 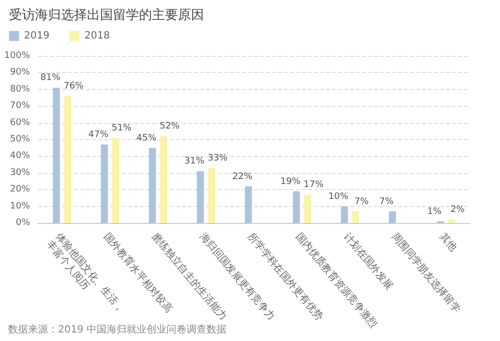 What do you see at coordinates (20, 189) in the screenshot?
I see `y-tick-label: 20%` at bounding box center [20, 189].